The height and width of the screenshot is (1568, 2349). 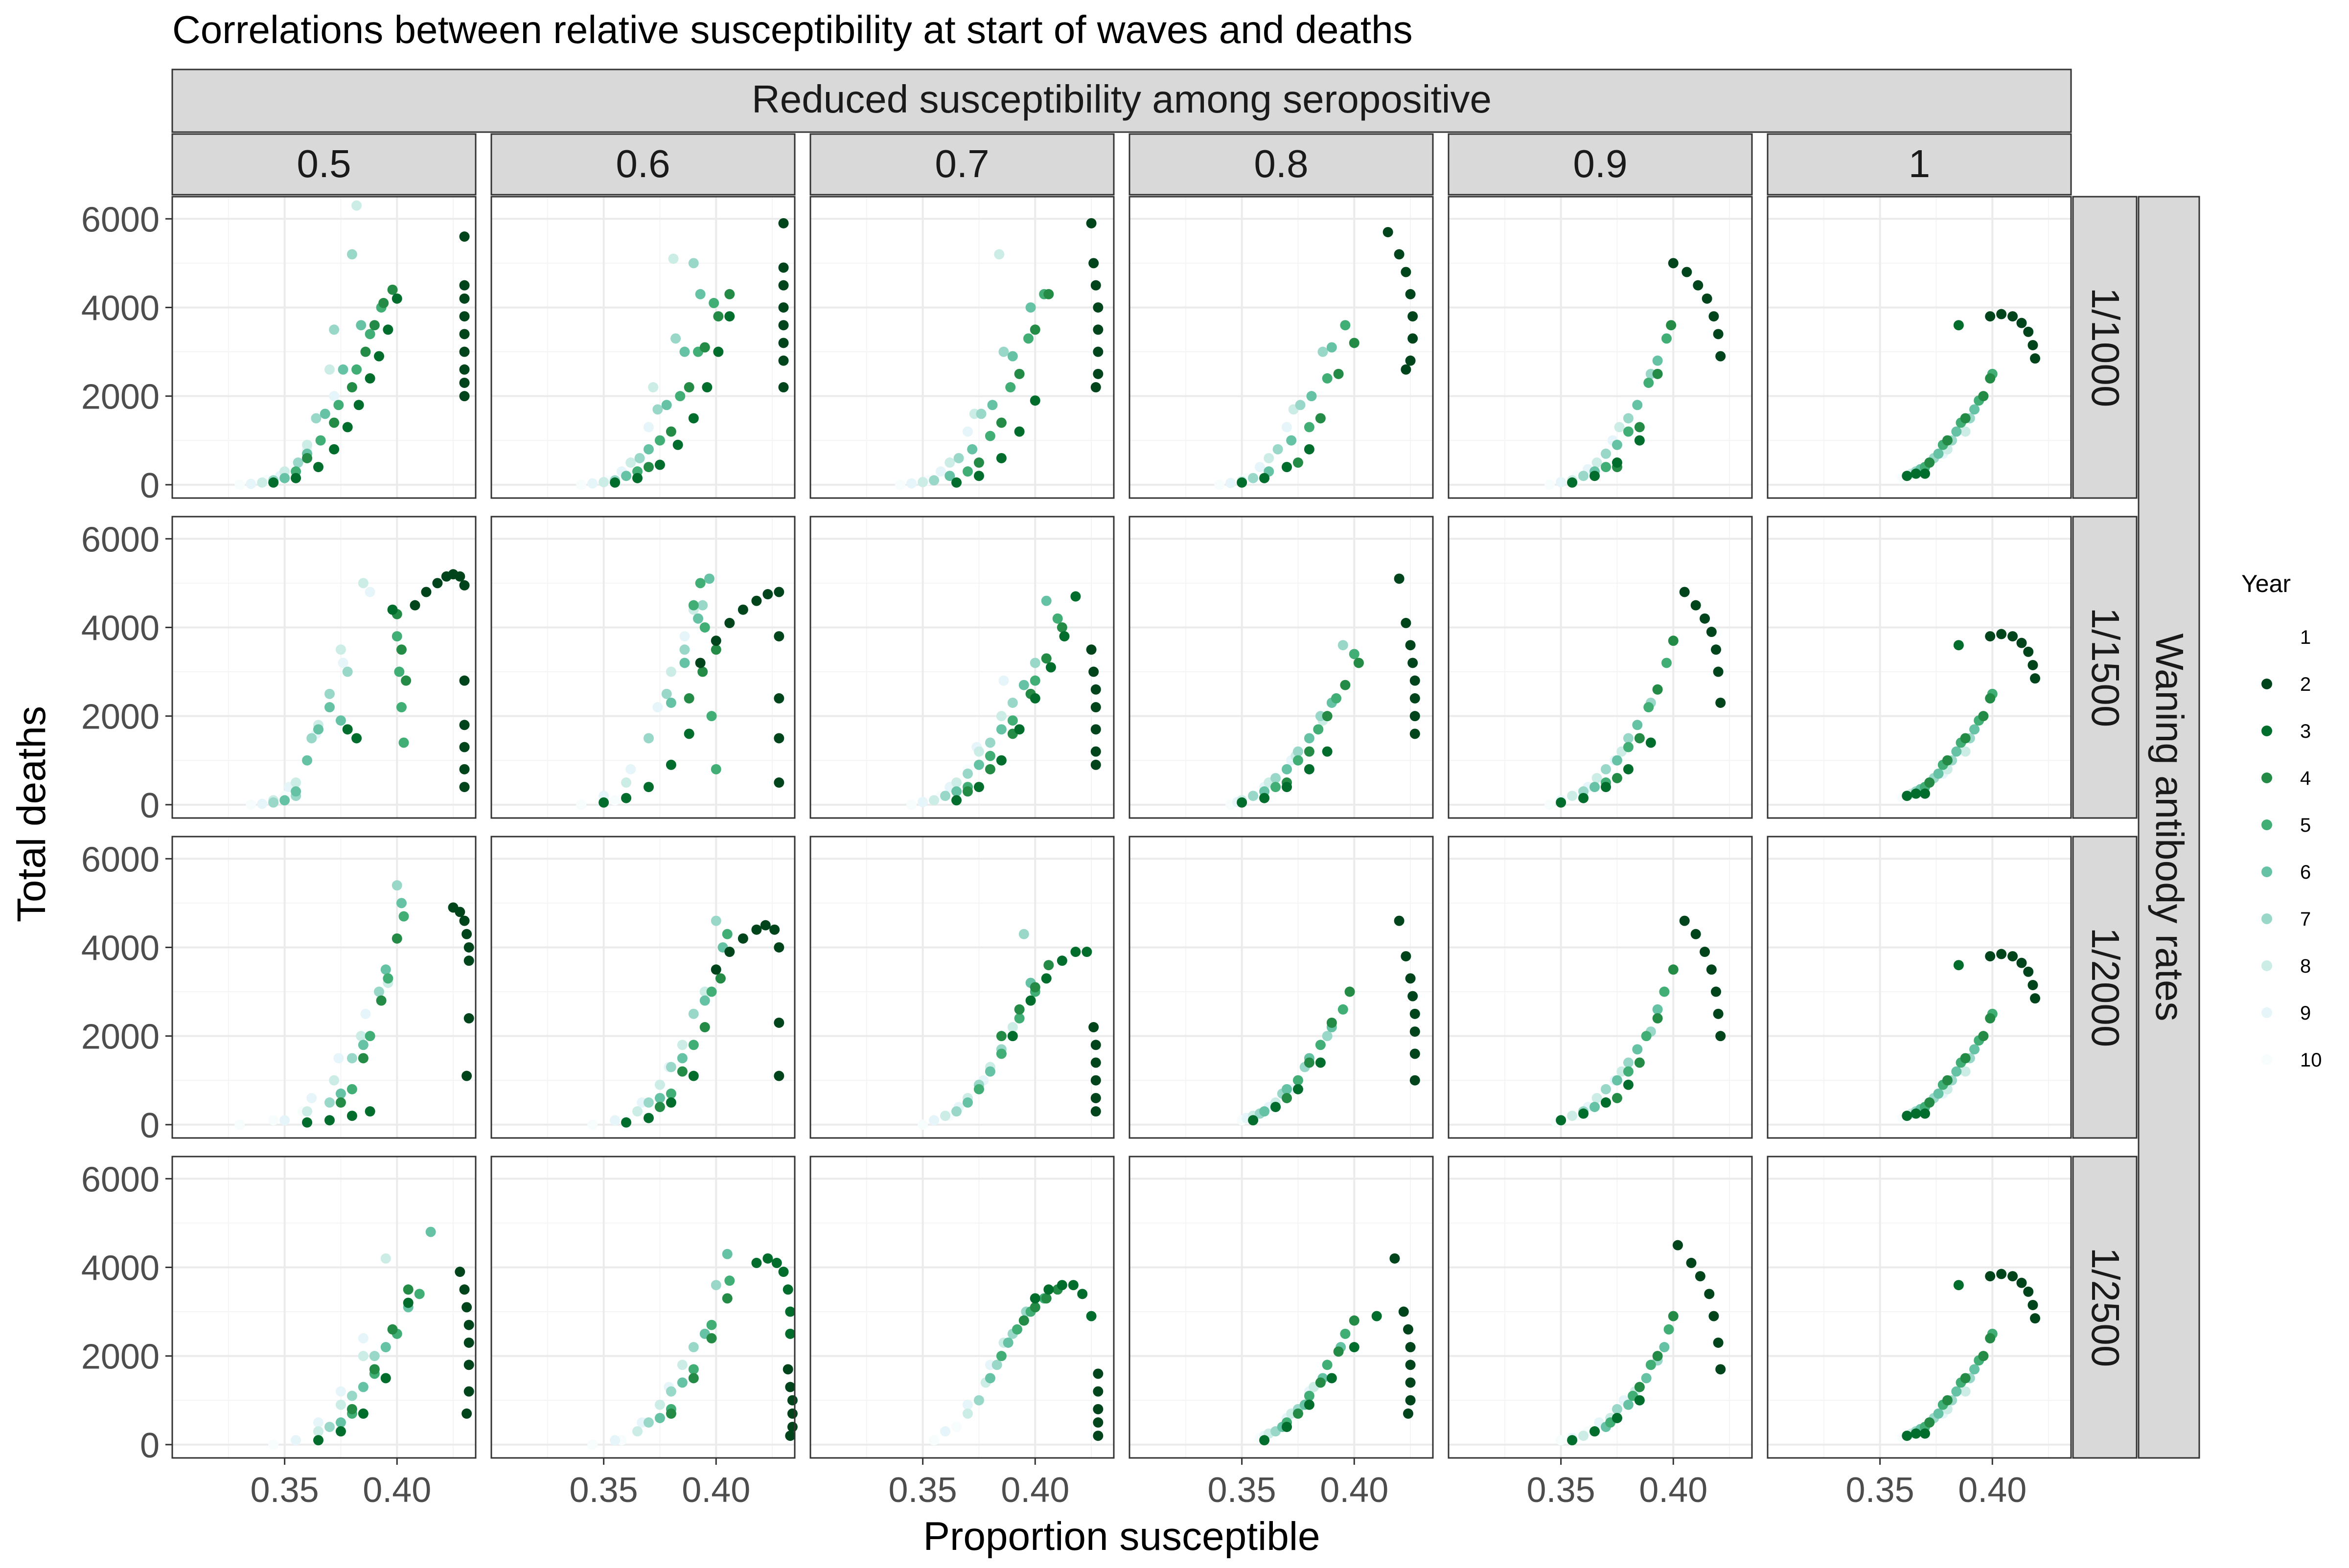 I want to click on legend-label: 1, so click(x=2305, y=637).